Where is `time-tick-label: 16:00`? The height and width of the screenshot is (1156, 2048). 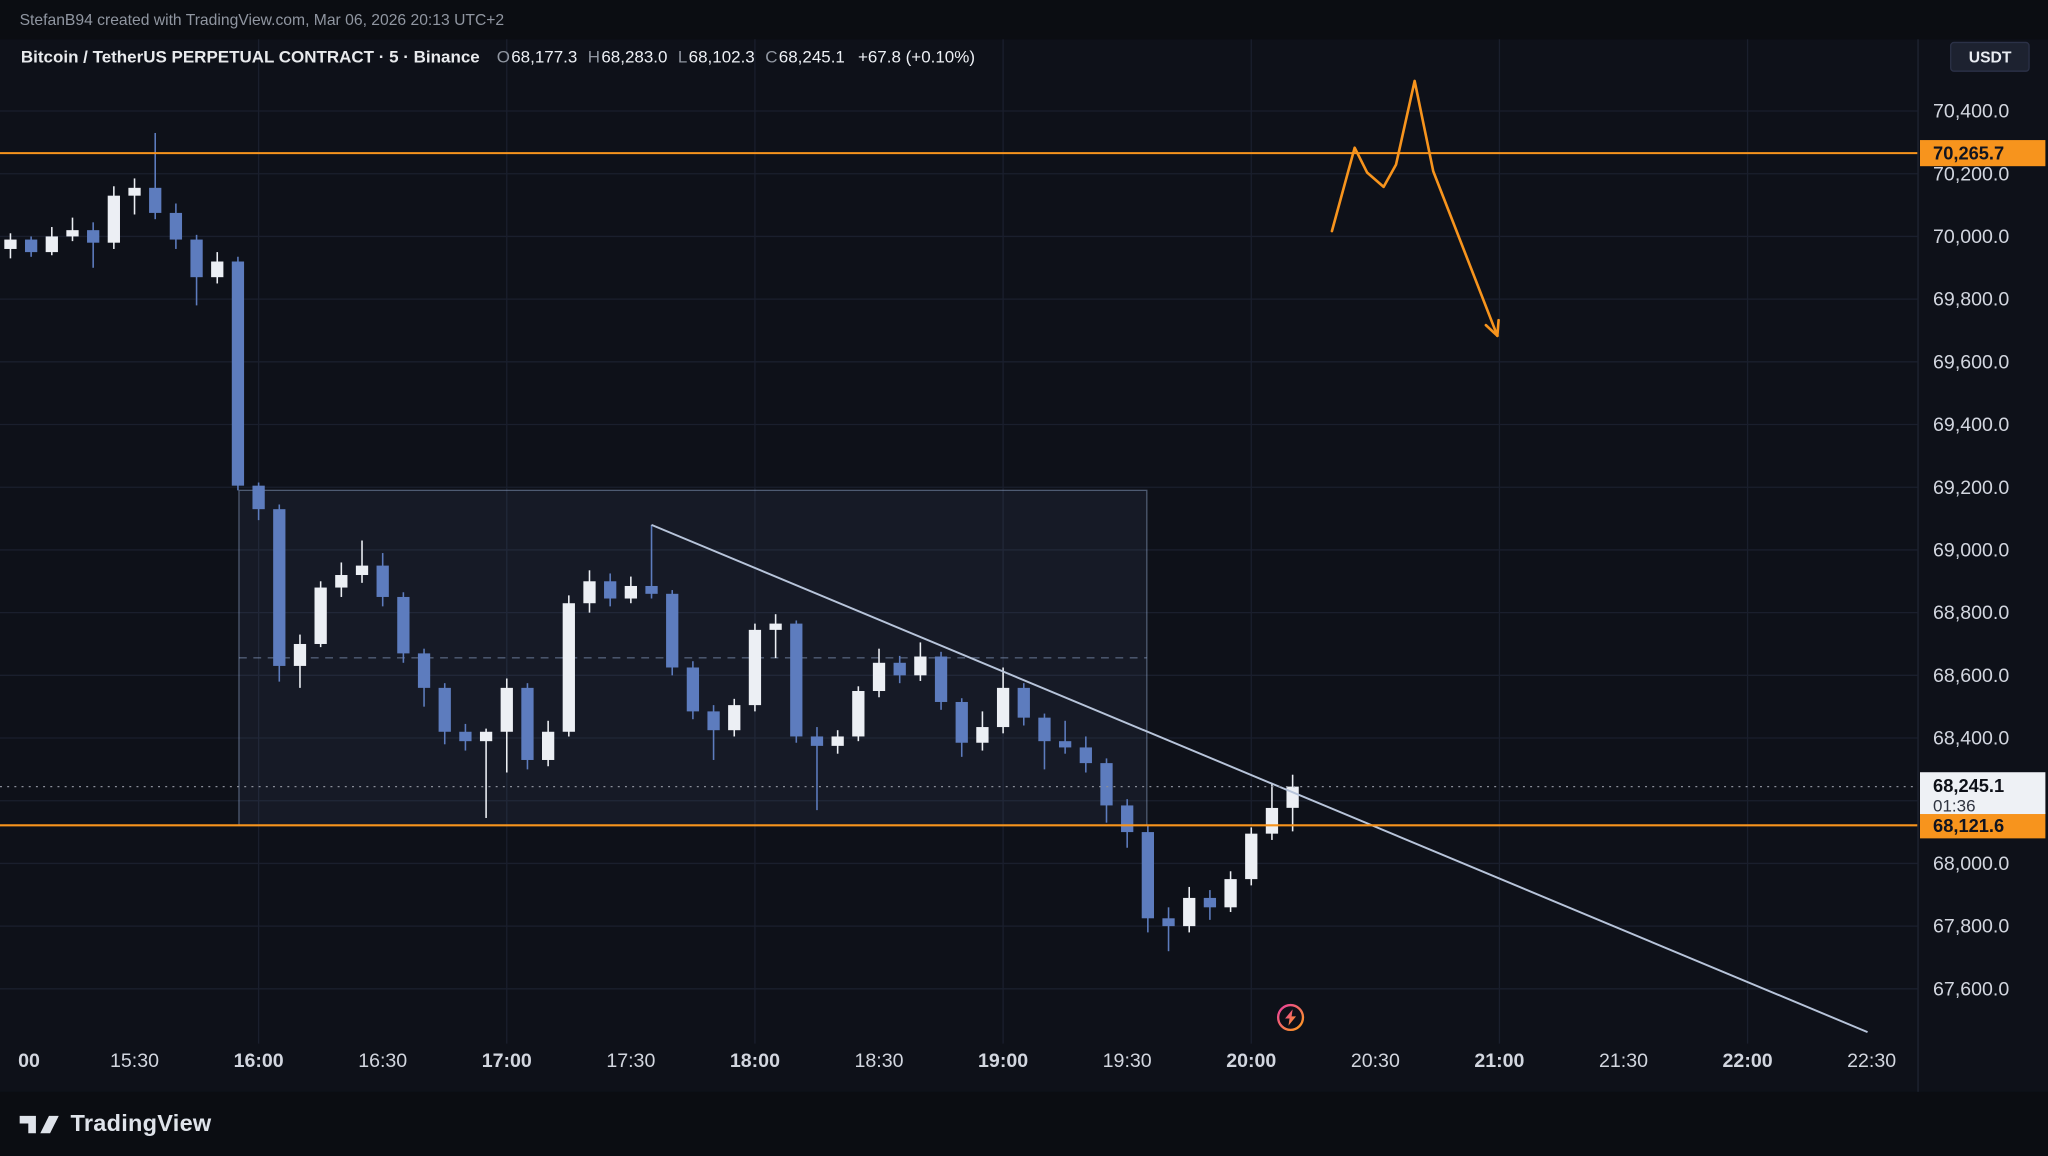
time-tick-label: 16:00 is located at coordinates (259, 1061).